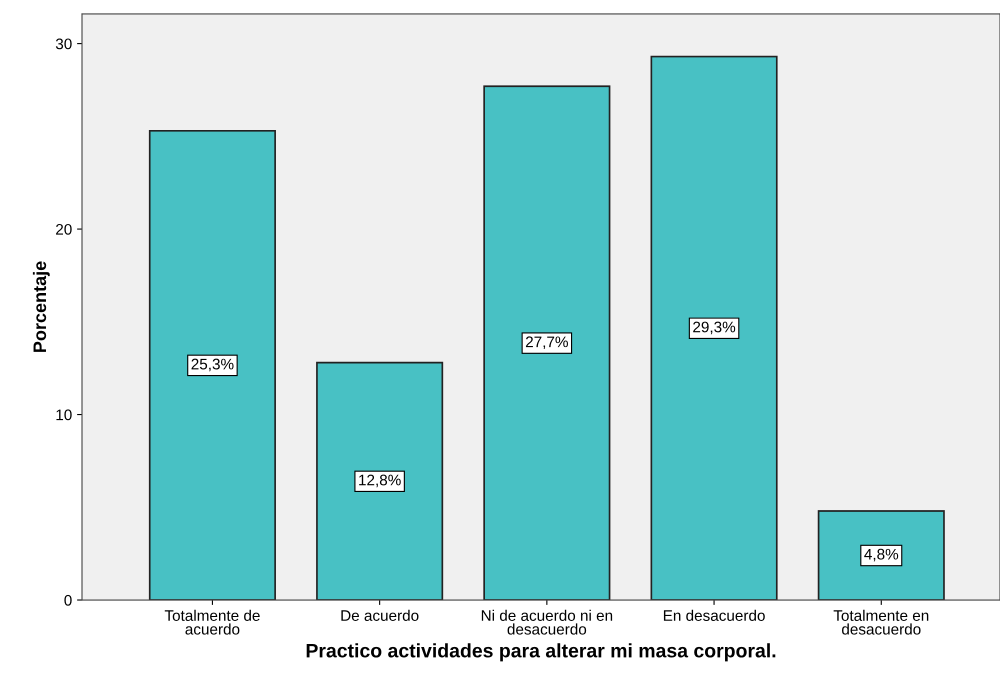 This screenshot has width=1000, height=676. What do you see at coordinates (68, 600) in the screenshot?
I see `y-tick-label: 0` at bounding box center [68, 600].